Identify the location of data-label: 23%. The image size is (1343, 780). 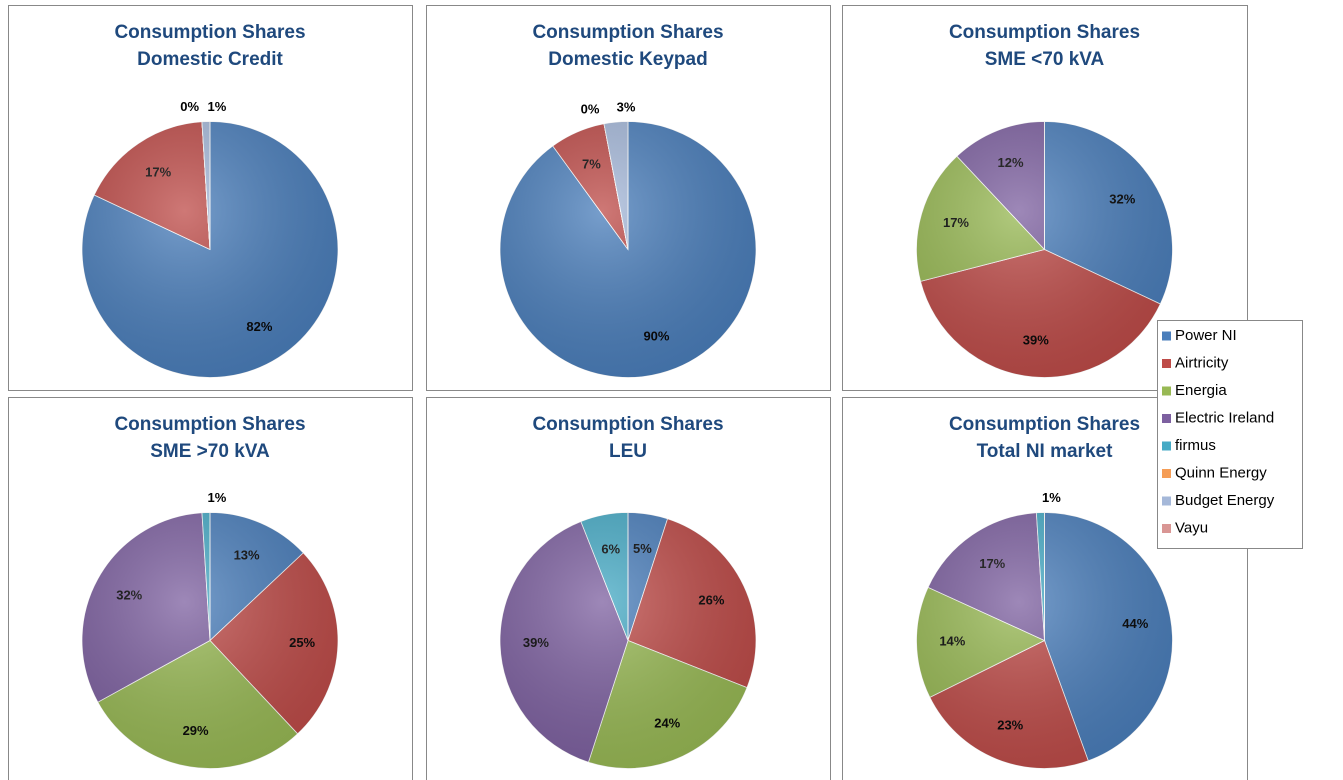
(1010, 724).